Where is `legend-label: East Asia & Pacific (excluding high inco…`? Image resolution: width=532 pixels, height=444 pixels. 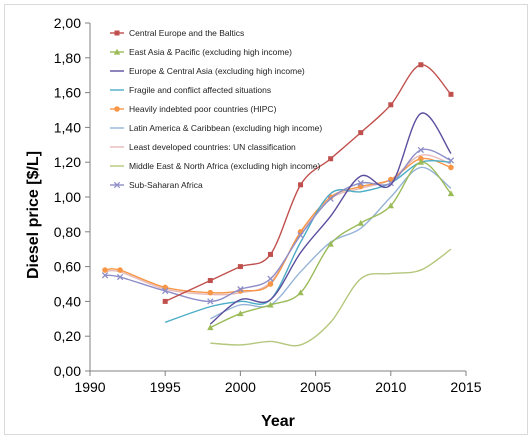
legend-label: East Asia & Pacific (excluding high inco… is located at coordinates (210, 52).